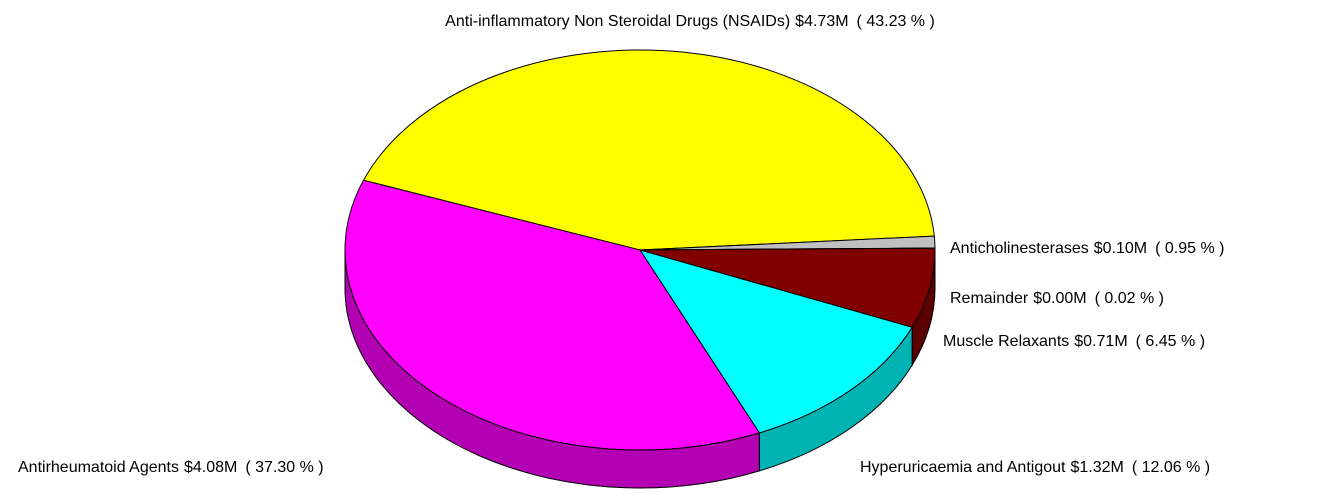  Describe the element at coordinates (1096, 467) in the screenshot. I see `slice-amount: $1.32M` at that location.